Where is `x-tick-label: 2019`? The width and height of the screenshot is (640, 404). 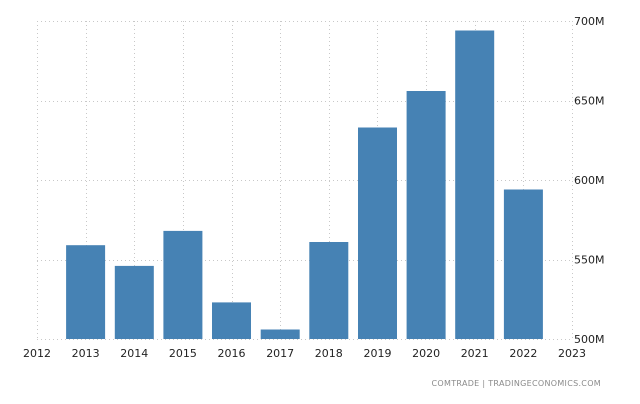
x-tick-label: 2019 is located at coordinates (378, 353).